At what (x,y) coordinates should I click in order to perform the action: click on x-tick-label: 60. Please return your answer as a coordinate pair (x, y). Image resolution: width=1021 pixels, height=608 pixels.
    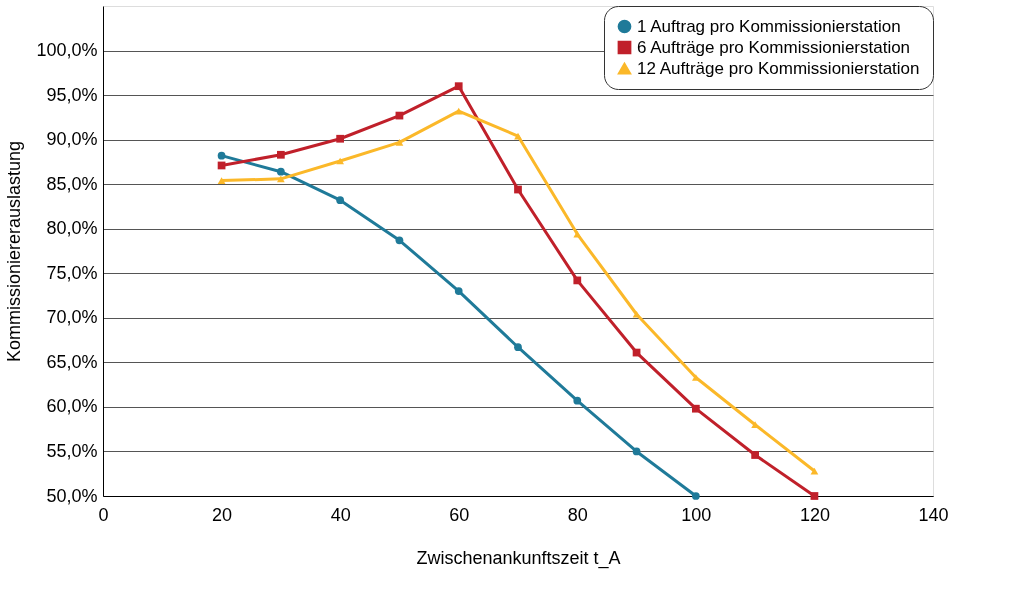
    Looking at the image, I should click on (459, 514).